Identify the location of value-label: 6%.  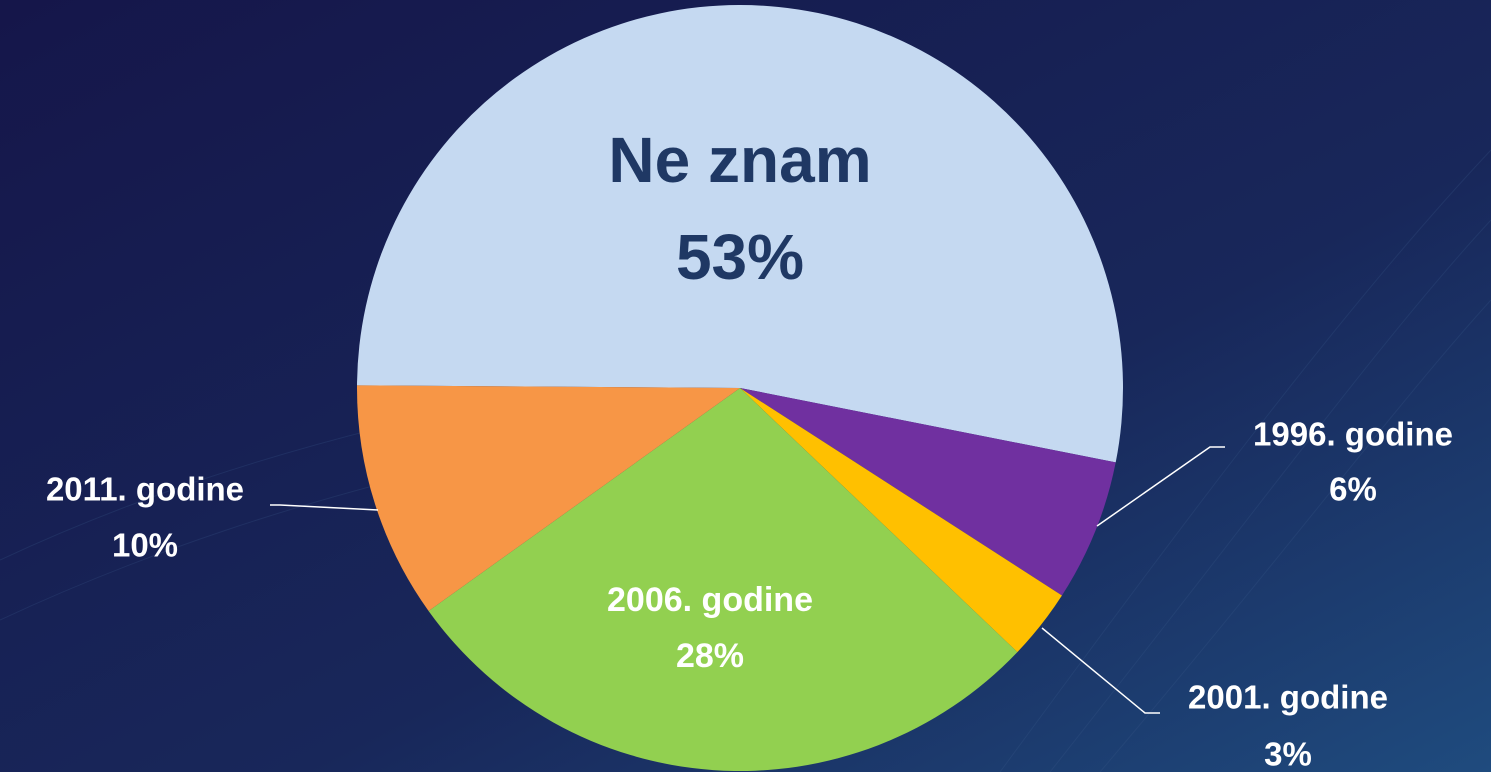
(1353, 489).